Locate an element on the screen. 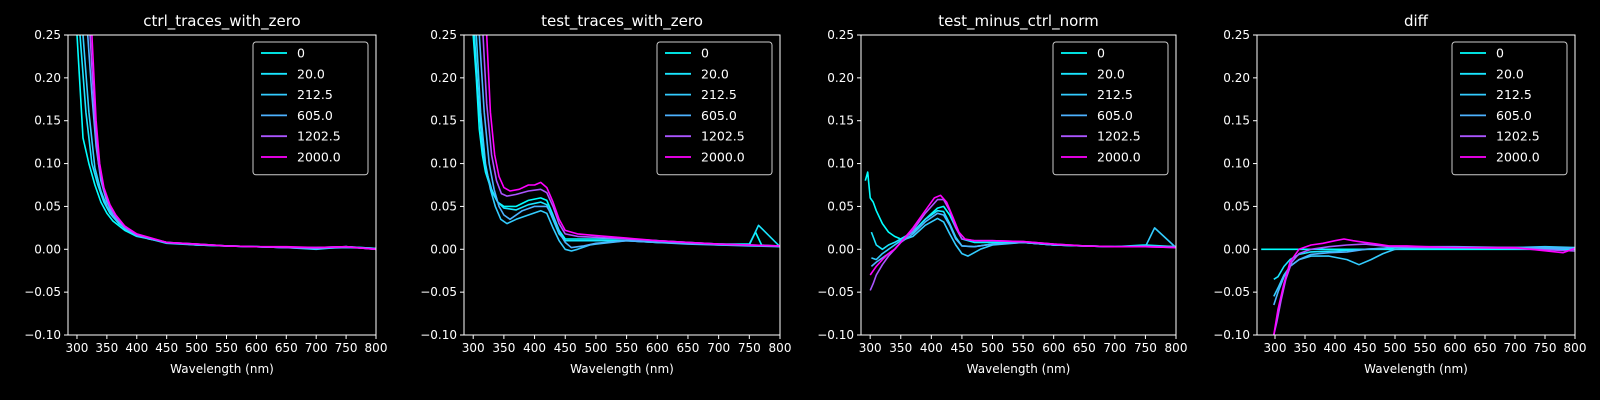 Image resolution: width=1600 pixels, height=400 pixels. series-line-605.0 is located at coordinates (629, 142).